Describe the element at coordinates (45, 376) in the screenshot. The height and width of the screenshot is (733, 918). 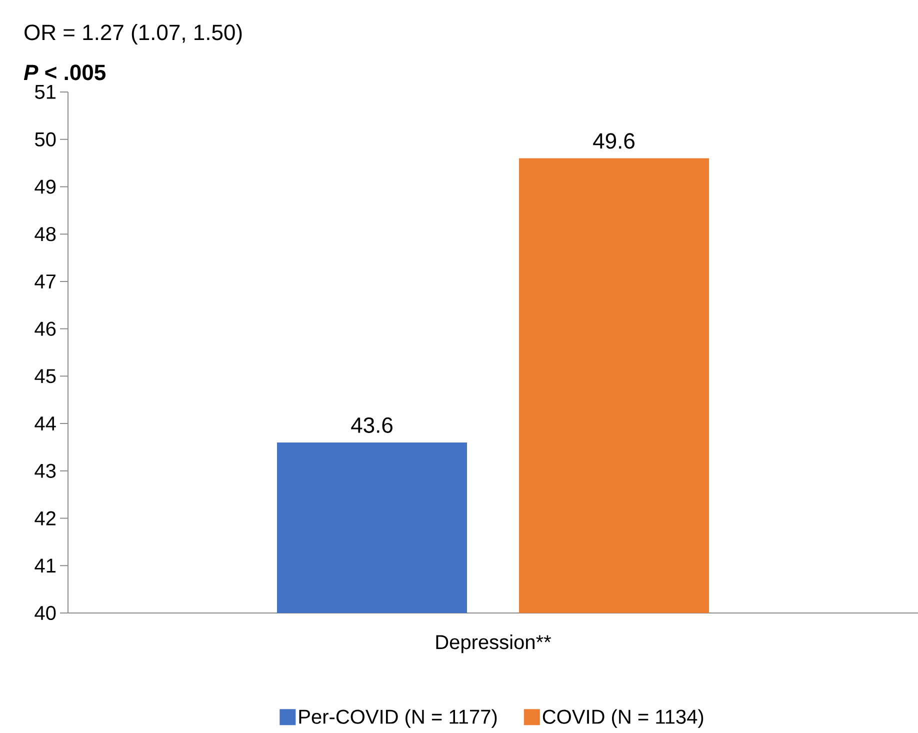
I see `y-tick-label: 45` at that location.